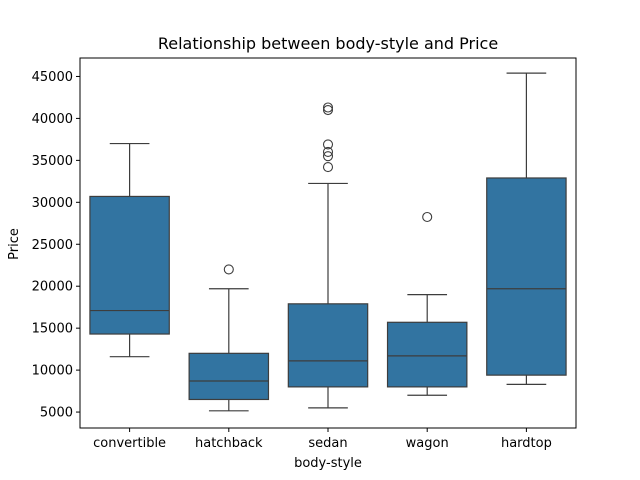  I want to click on x-axis-label: body-style, so click(328, 463).